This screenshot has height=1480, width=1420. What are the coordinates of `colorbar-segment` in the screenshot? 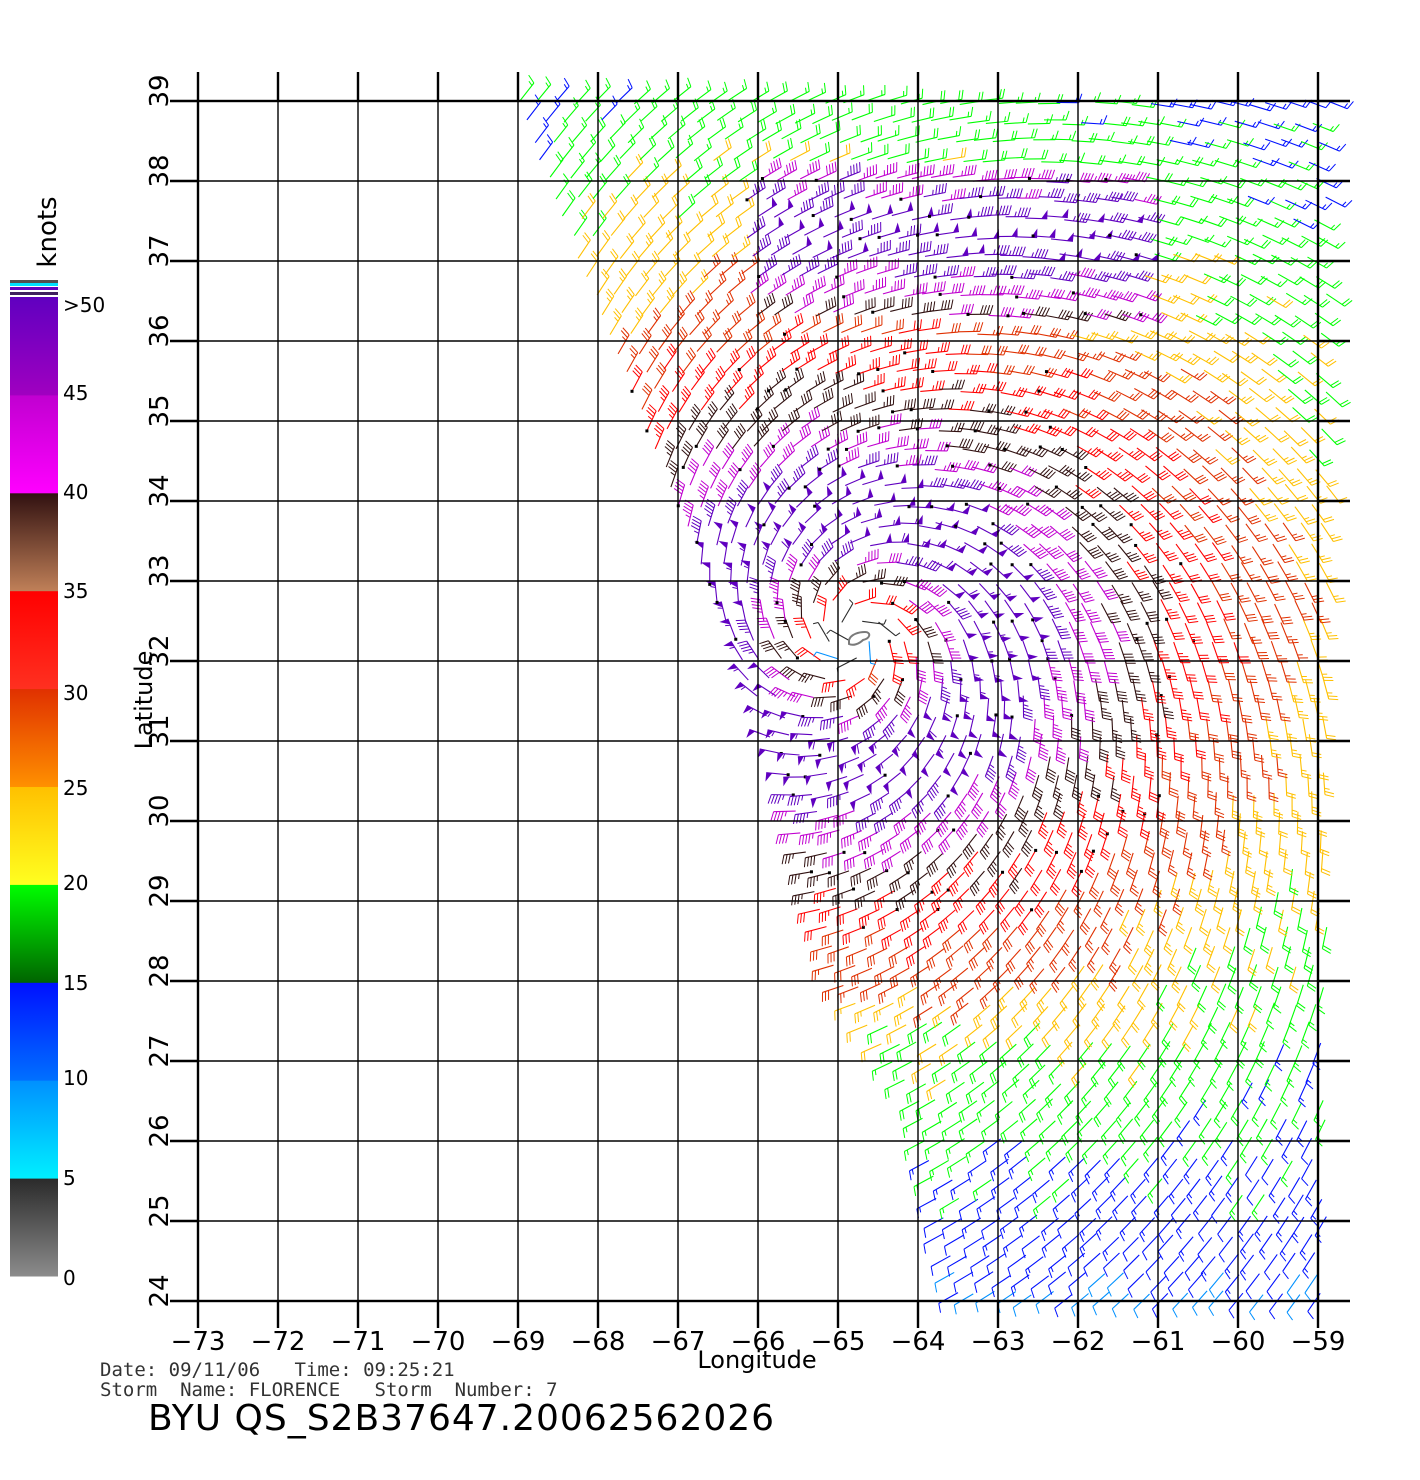 It's located at (34, 1129).